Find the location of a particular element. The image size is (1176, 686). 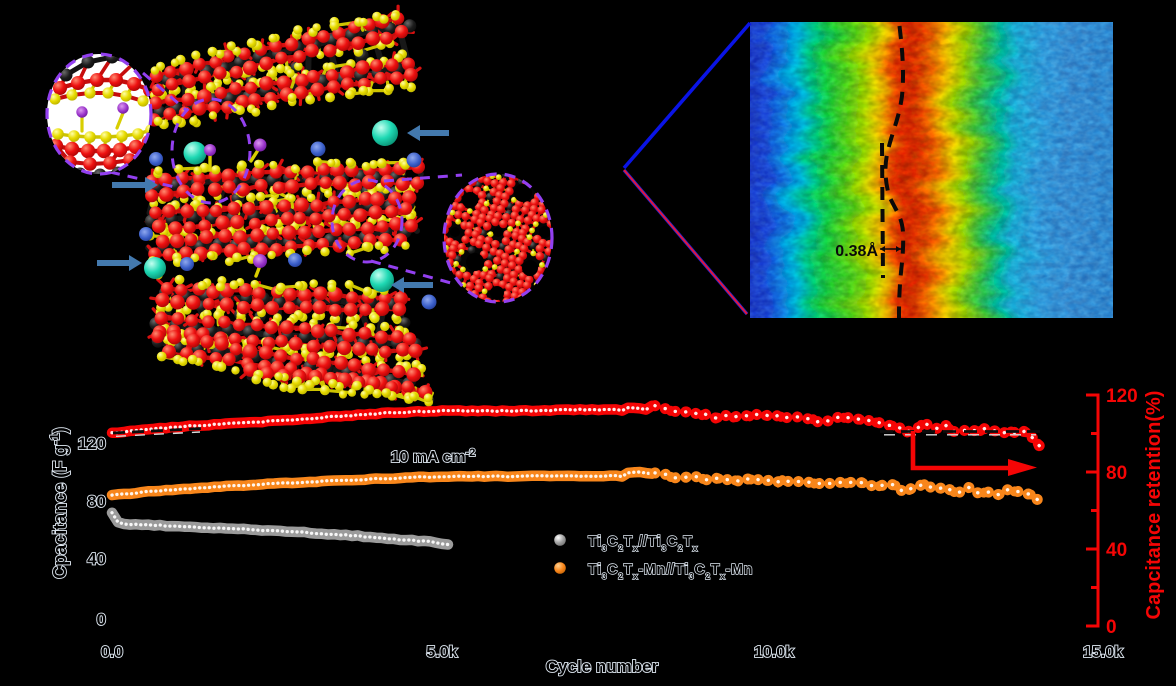

svg-text: Cpacitance (F g-1) is located at coordinates (59, 503).